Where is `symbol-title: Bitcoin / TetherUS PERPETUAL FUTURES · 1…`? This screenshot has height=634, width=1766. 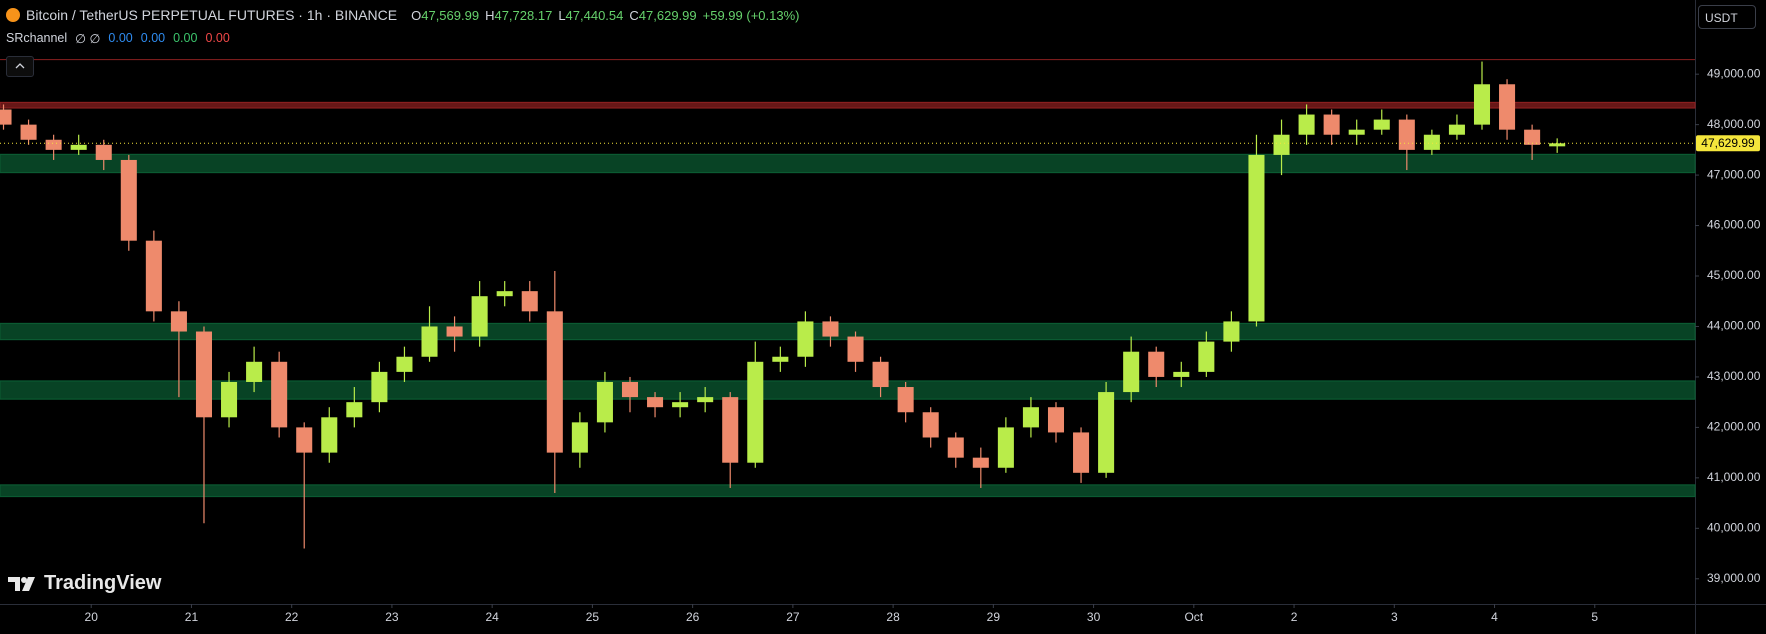 symbol-title: Bitcoin / TetherUS PERPETUAL FUTURES · 1… is located at coordinates (212, 15).